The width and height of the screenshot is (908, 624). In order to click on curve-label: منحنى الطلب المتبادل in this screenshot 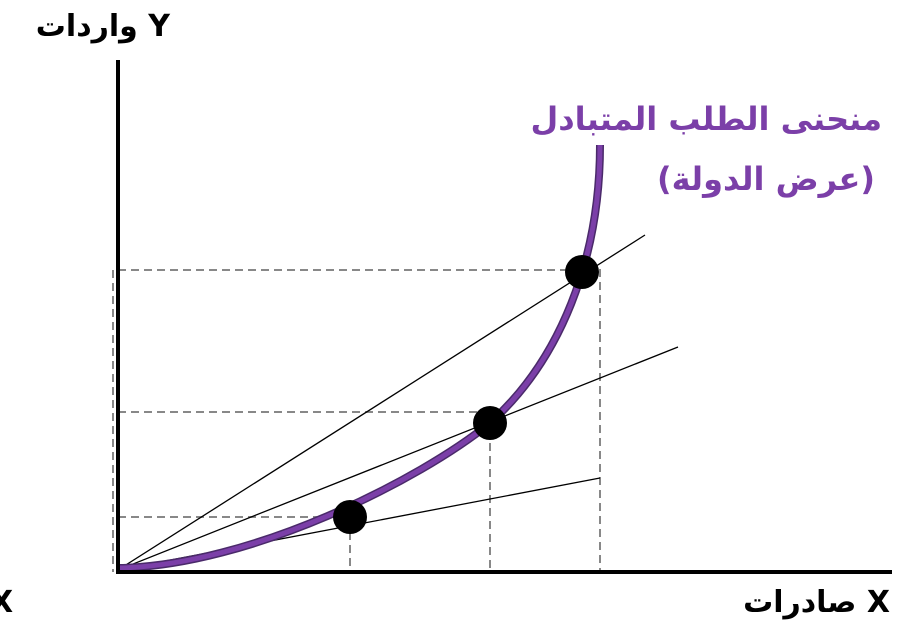, I will do `click(706, 119)`.